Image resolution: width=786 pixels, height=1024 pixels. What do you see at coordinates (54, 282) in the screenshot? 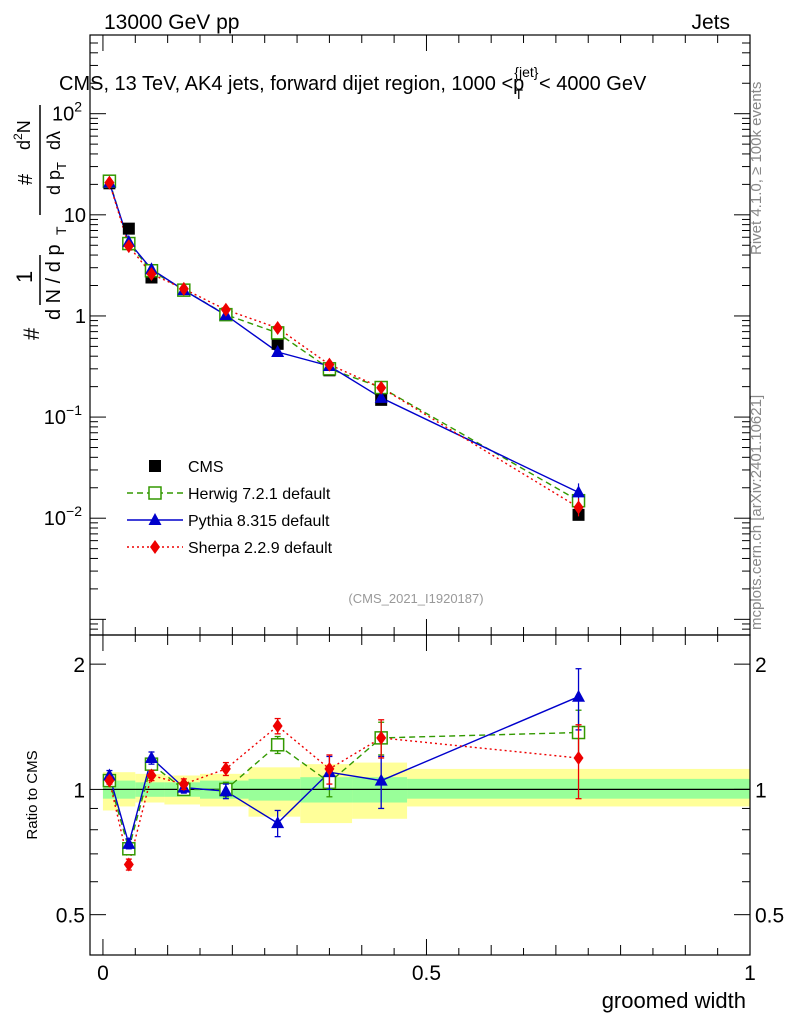
I see `svg-text: d N / d p` at bounding box center [54, 282].